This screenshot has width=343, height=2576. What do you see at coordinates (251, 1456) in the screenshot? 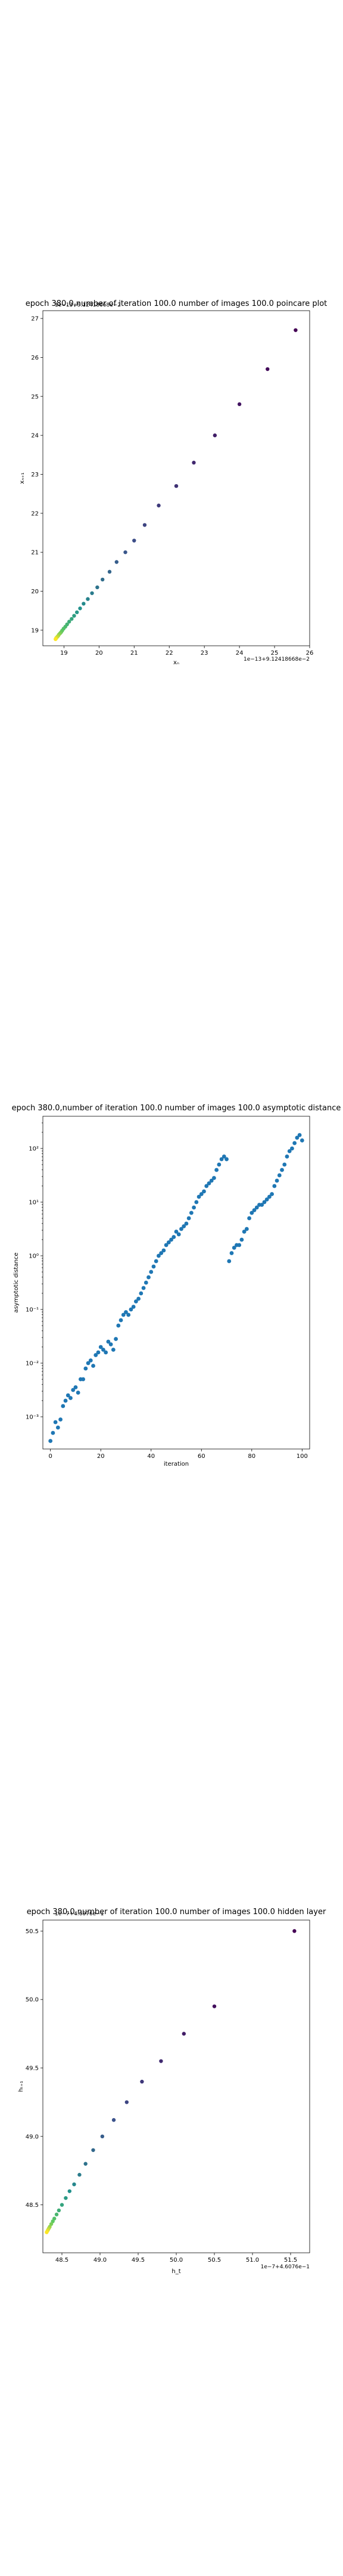
I see `x-tick-label: 80` at bounding box center [251, 1456].